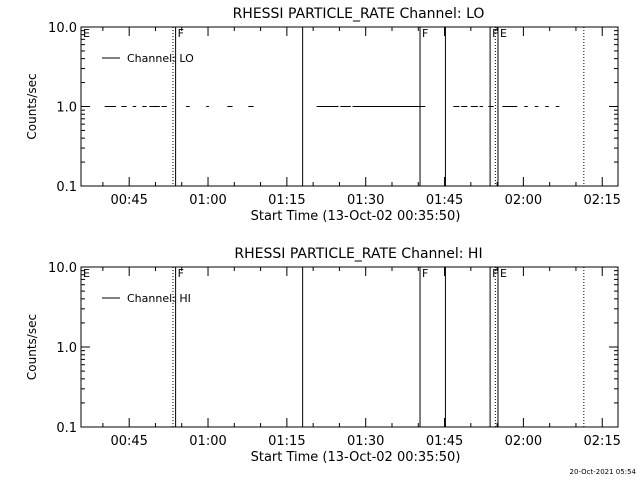  I want to click on chart-title: RHESSI PARTICLE_RATE Channel: HI, so click(358, 254).